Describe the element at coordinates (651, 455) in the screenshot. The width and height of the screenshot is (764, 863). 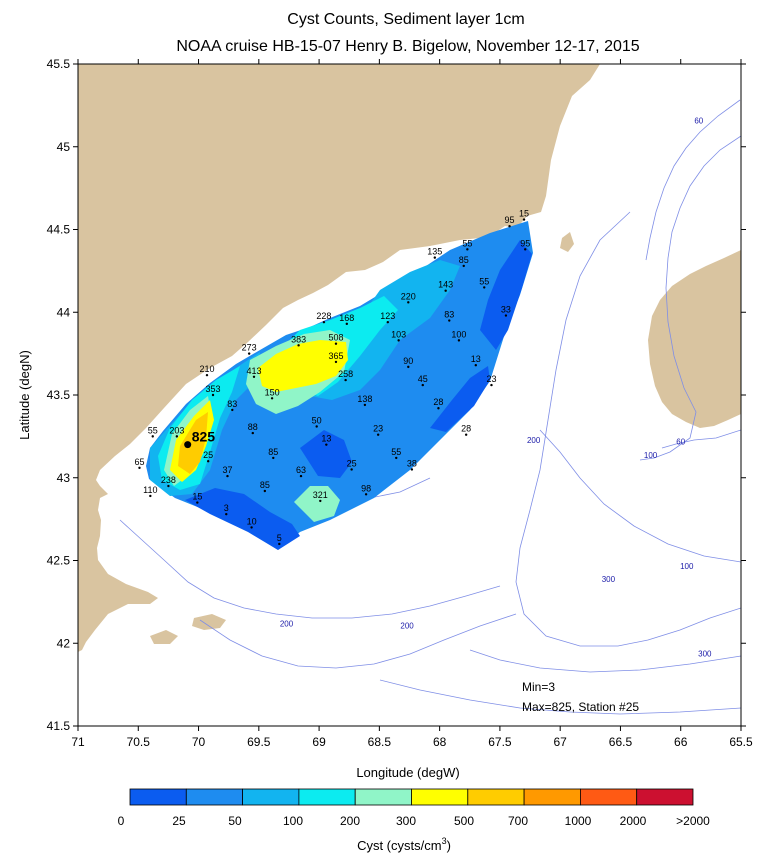
I see `bathymetry-label: 100` at that location.